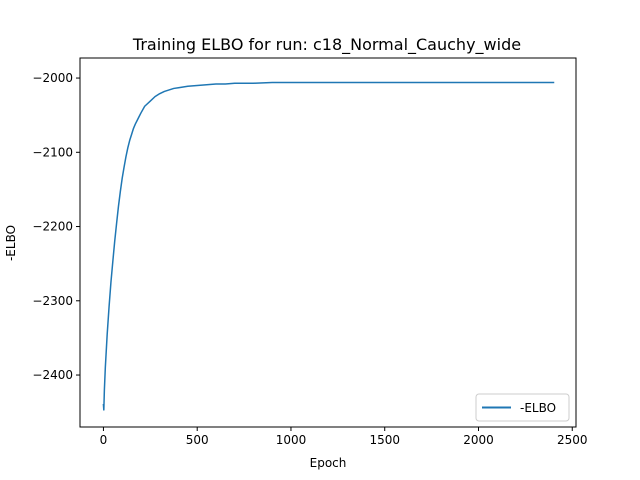 Image resolution: width=640 pixels, height=480 pixels. Describe the element at coordinates (538, 408) in the screenshot. I see `legend-label: -ELBO` at that location.